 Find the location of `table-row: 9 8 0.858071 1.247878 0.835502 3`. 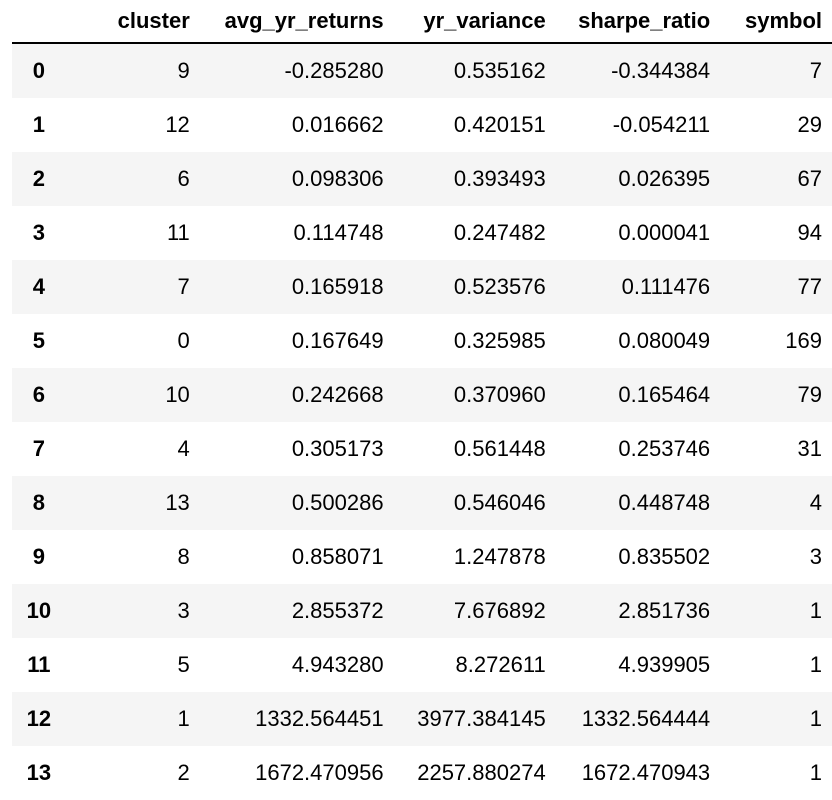

table-row: 9 8 0.858071 1.247878 0.835502 3 is located at coordinates (422, 557).